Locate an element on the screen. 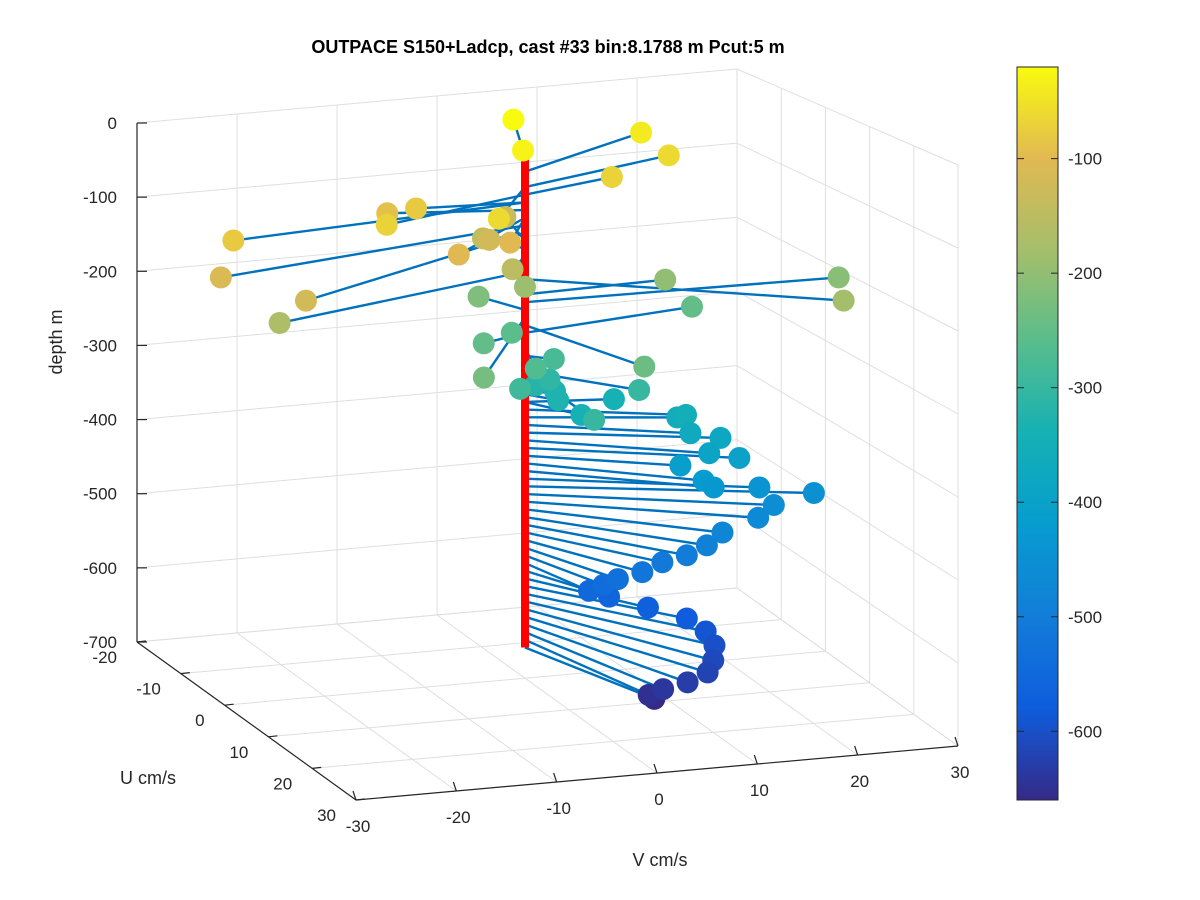 The image size is (1200, 900). colorbar-tick-label: -200 is located at coordinates (1085, 273).